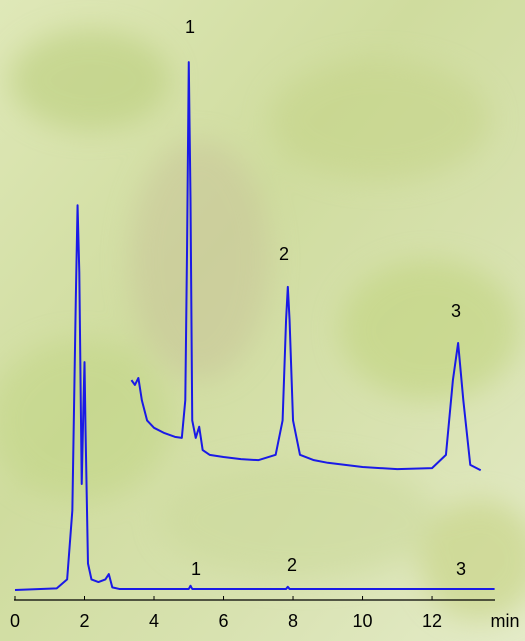 This screenshot has height=641, width=525. I want to click on x-axis-label: min, so click(504, 621).